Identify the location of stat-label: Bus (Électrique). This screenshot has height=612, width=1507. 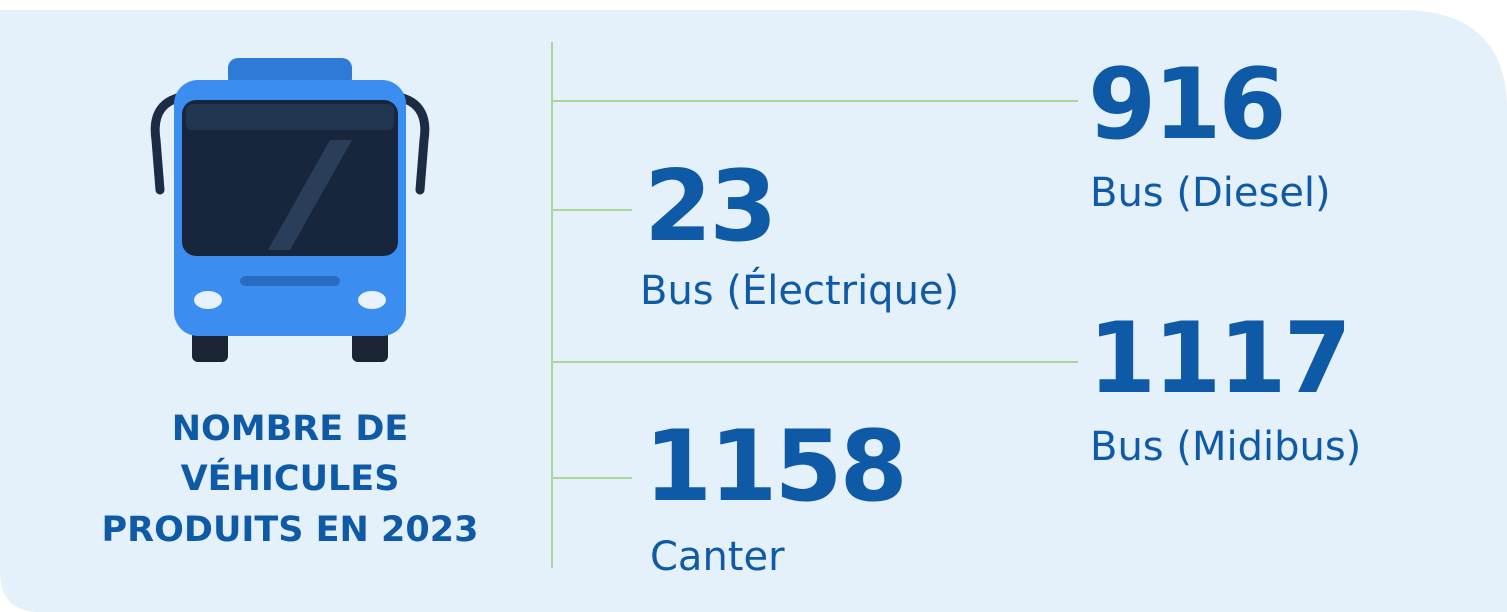
(799, 290).